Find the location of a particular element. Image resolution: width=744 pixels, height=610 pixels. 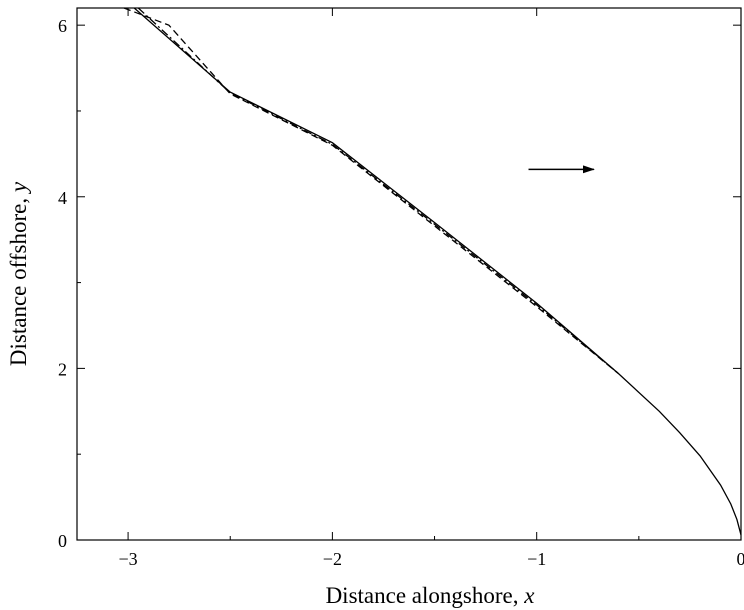

y-tick-label: 0 is located at coordinates (62, 541).